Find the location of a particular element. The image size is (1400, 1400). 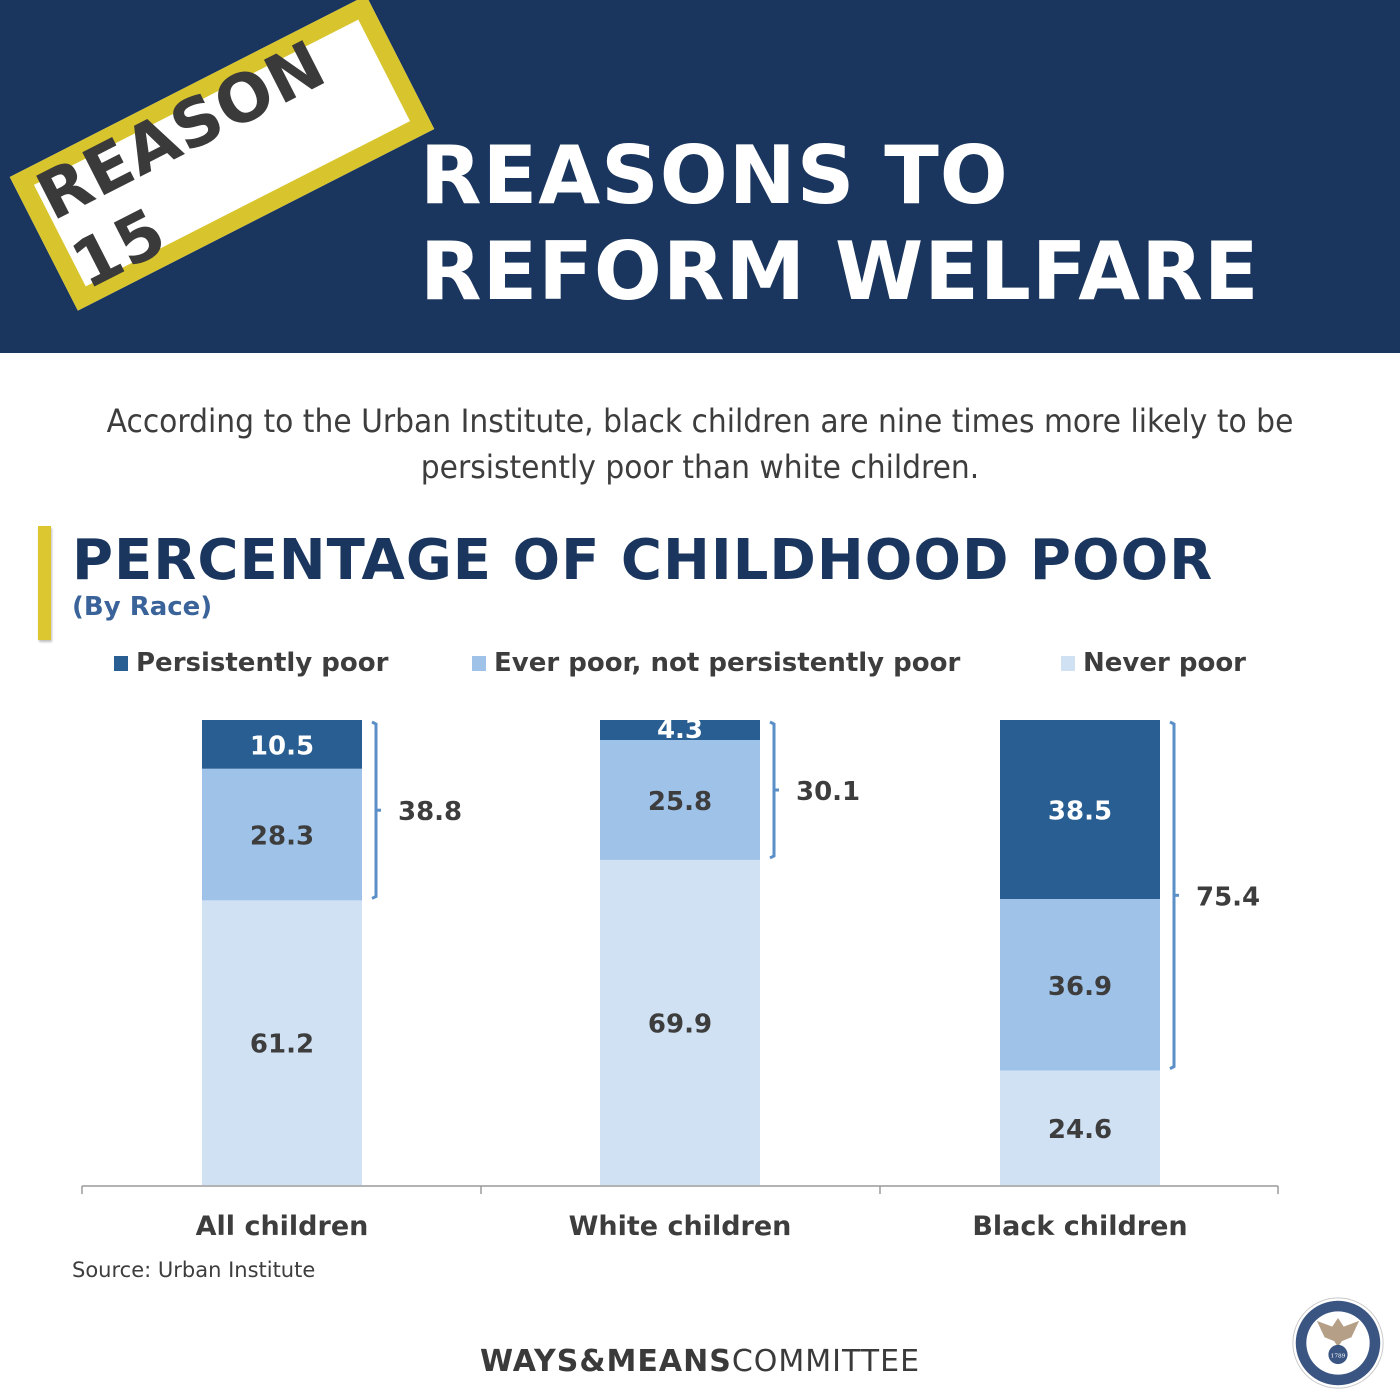

data-label: 24.6 is located at coordinates (1080, 1130).